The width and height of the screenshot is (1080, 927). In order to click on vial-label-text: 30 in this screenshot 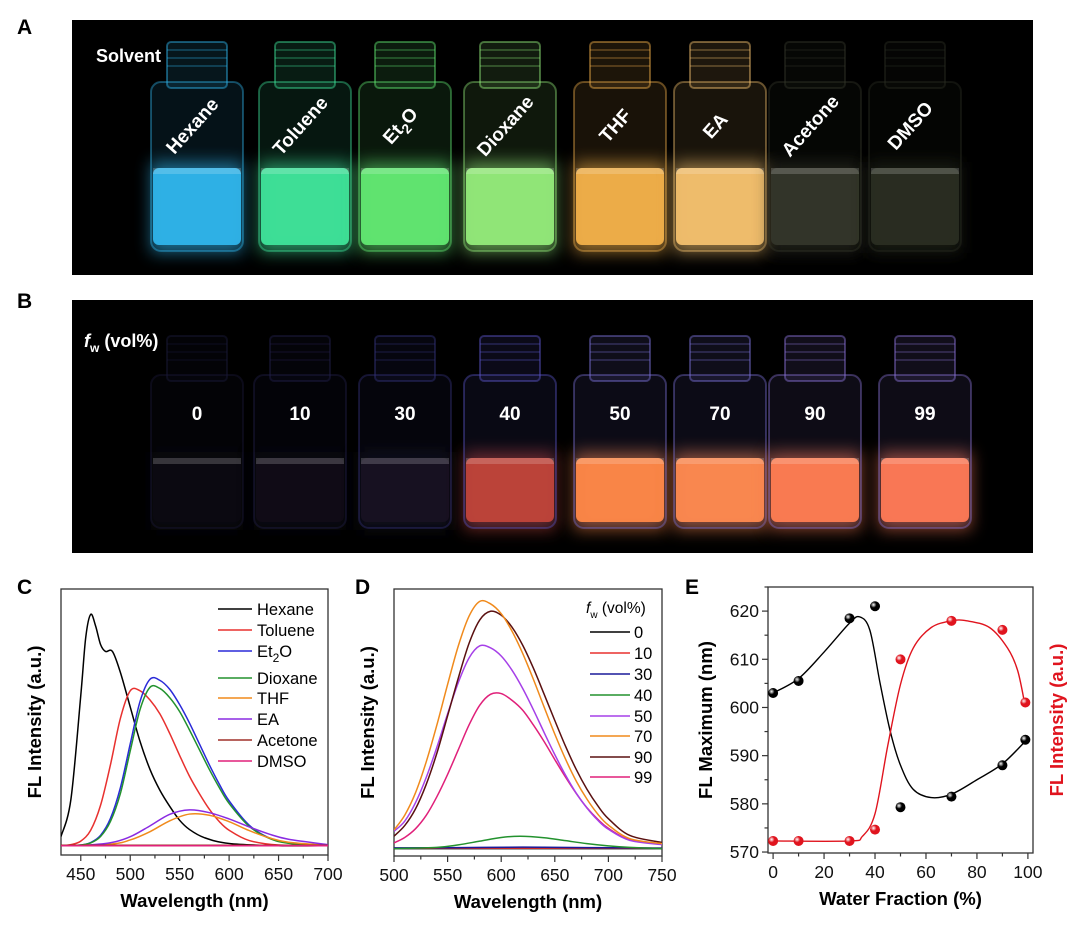, I will do `click(404, 414)`.